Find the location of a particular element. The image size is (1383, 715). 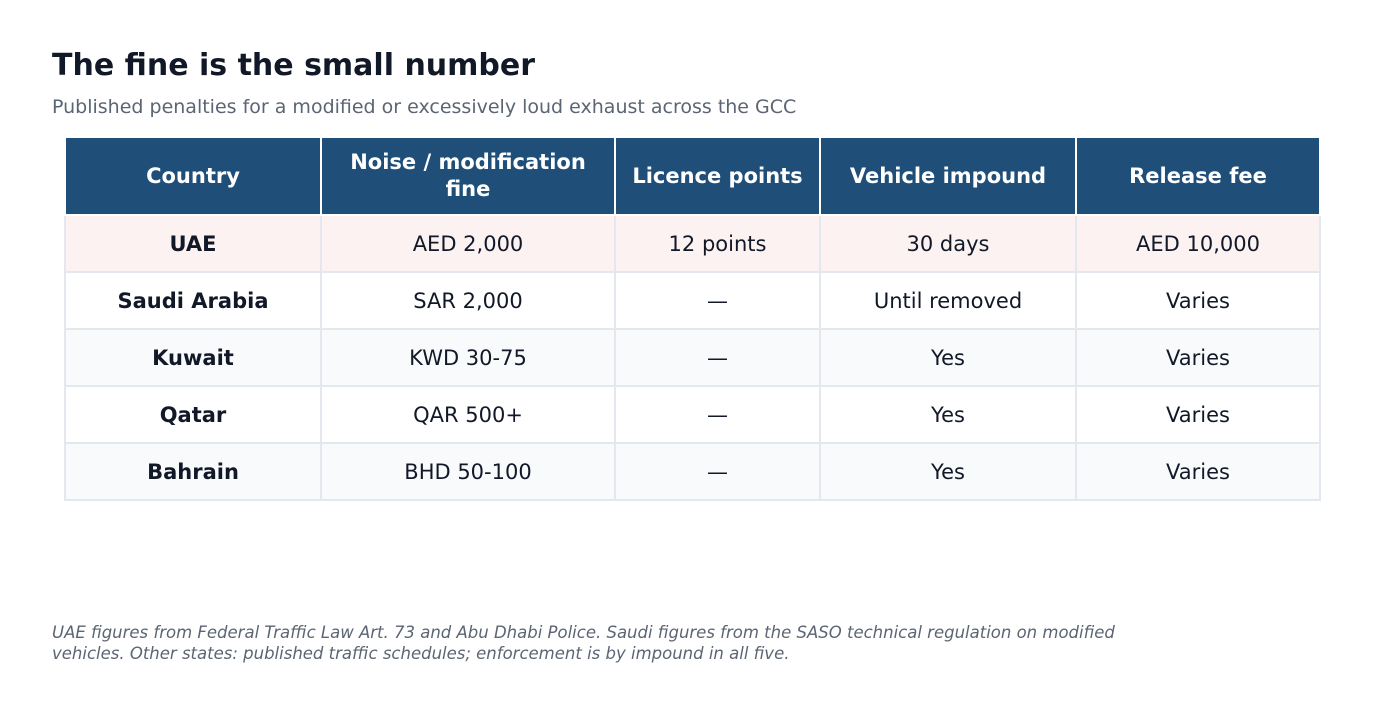

points-cell: 12 points is located at coordinates (717, 243).